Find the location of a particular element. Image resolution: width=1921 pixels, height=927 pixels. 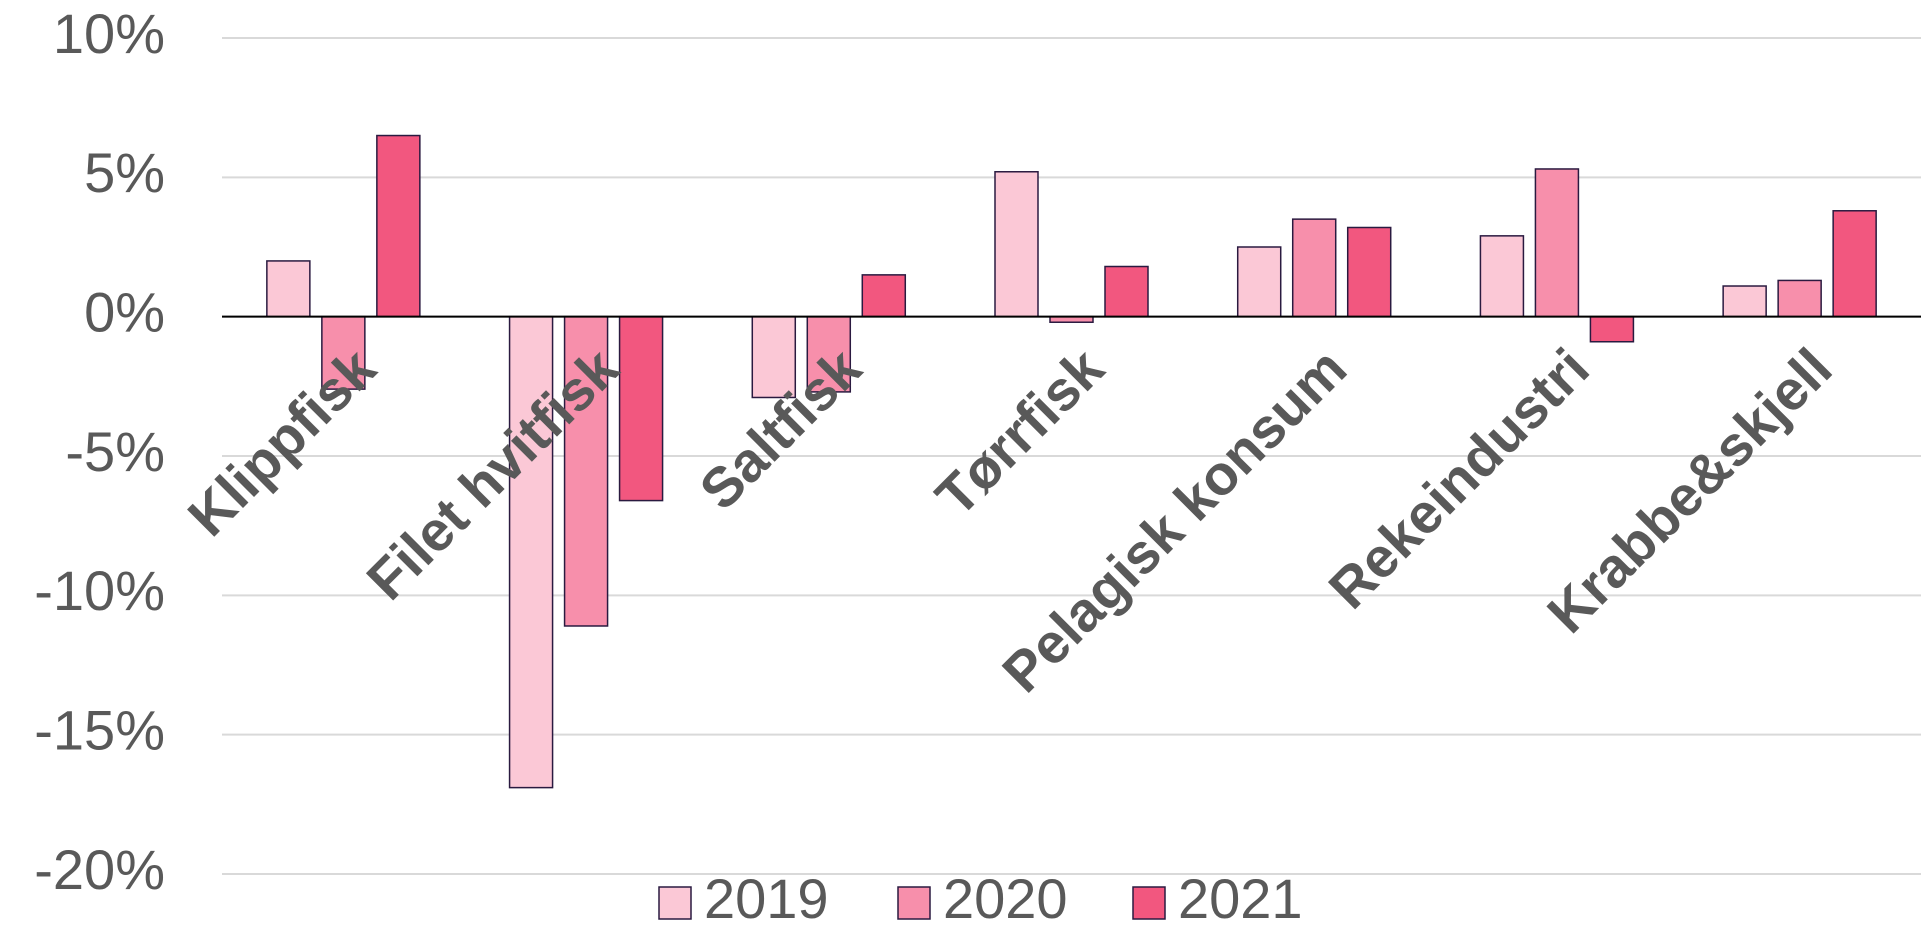

y-tick-label: -10% is located at coordinates (99, 590).